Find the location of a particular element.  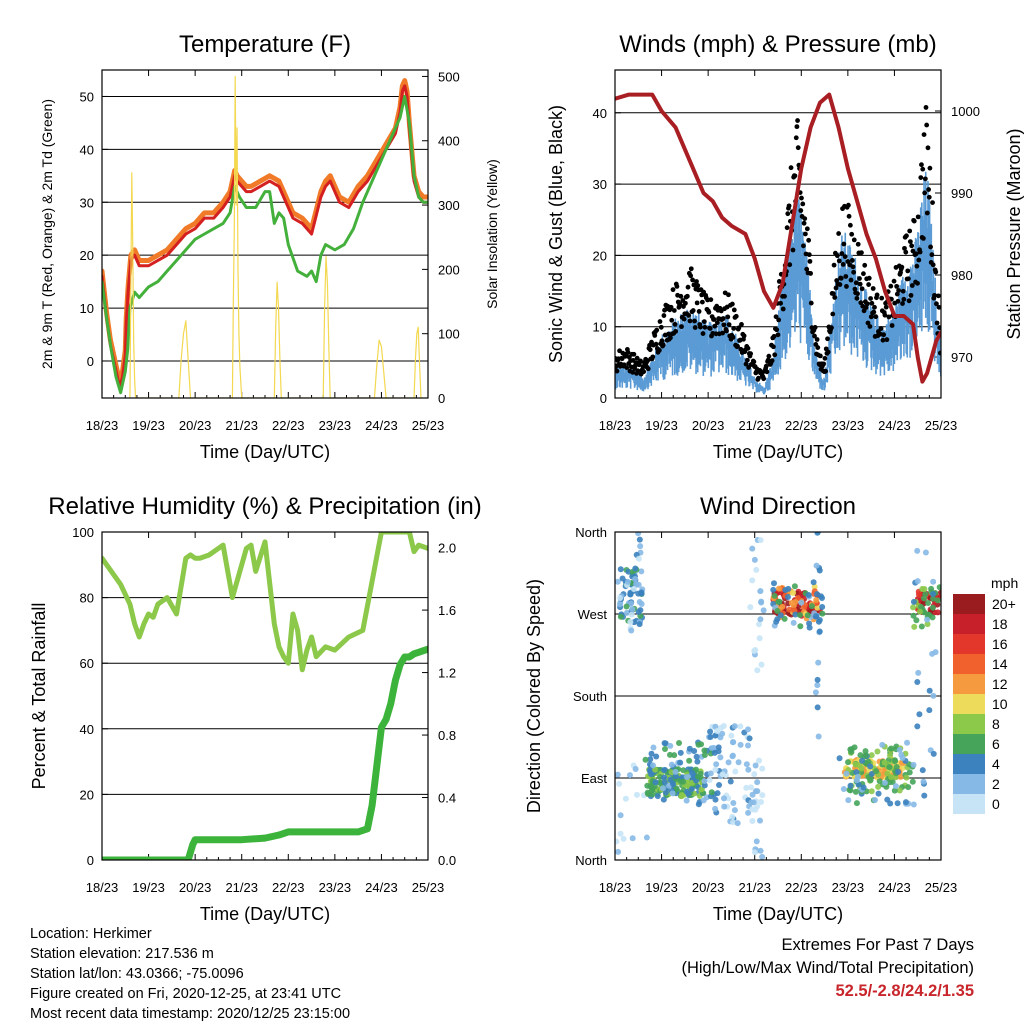

y-tick-label: 30 is located at coordinates (87, 202).